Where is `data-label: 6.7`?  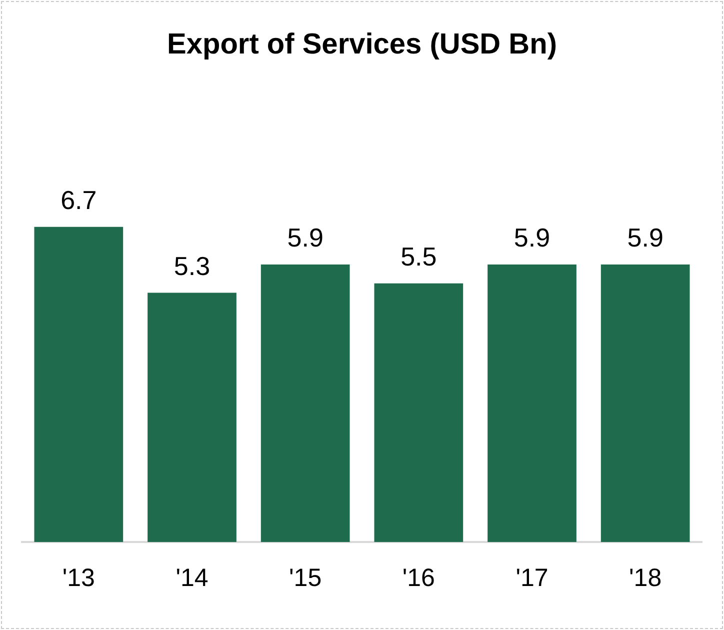
data-label: 6.7 is located at coordinates (78, 200).